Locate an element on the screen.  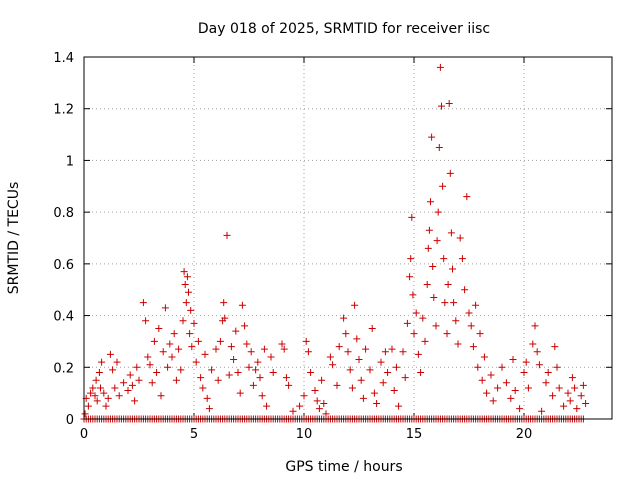
y-tick-label: 0.2 is located at coordinates (63, 368).